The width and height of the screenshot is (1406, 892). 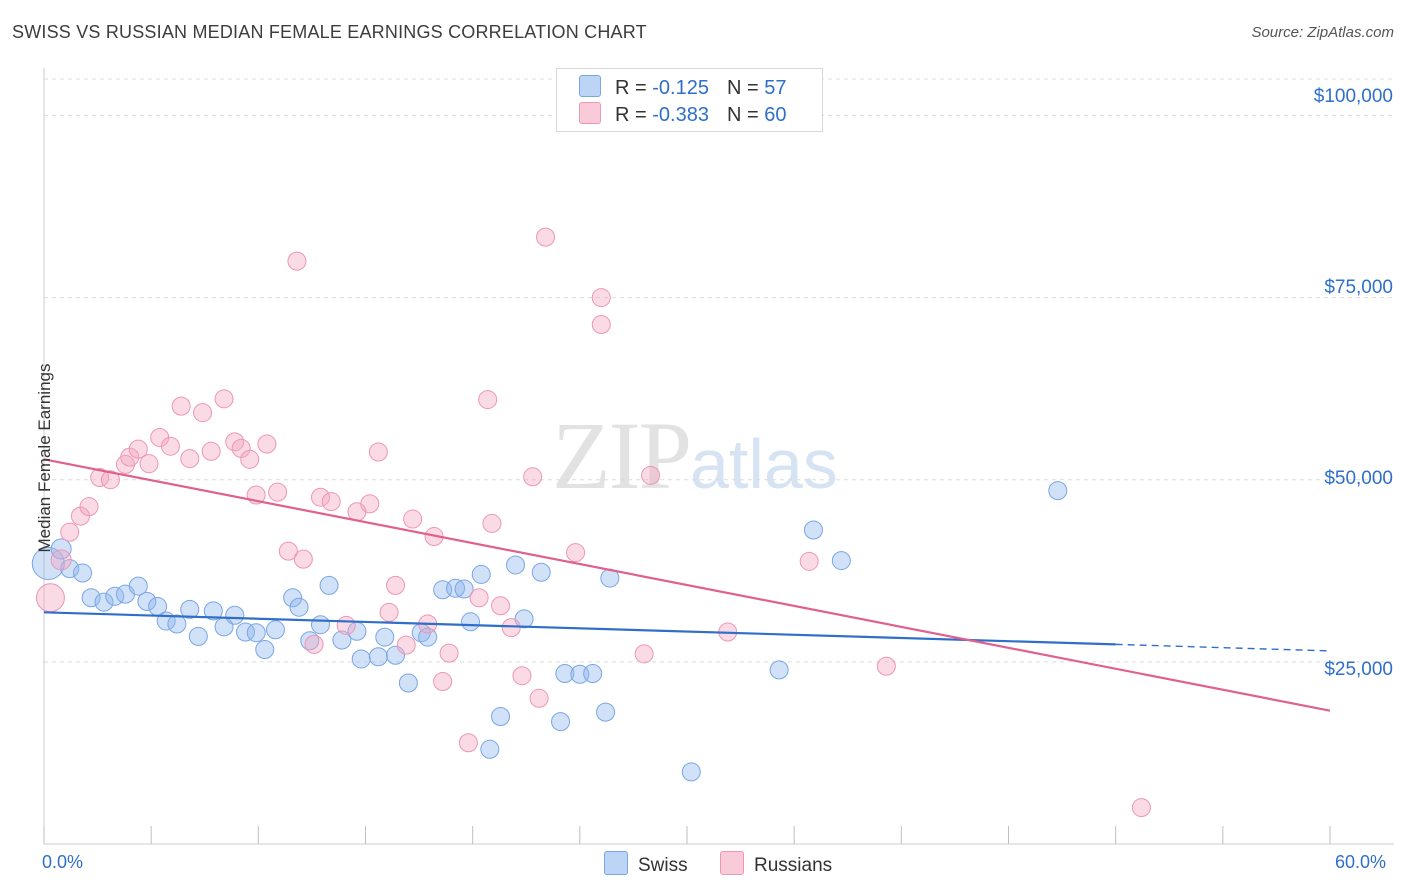 What do you see at coordinates (634, 115) in the screenshot?
I see `legend-russians-r-label: R =` at bounding box center [634, 115].